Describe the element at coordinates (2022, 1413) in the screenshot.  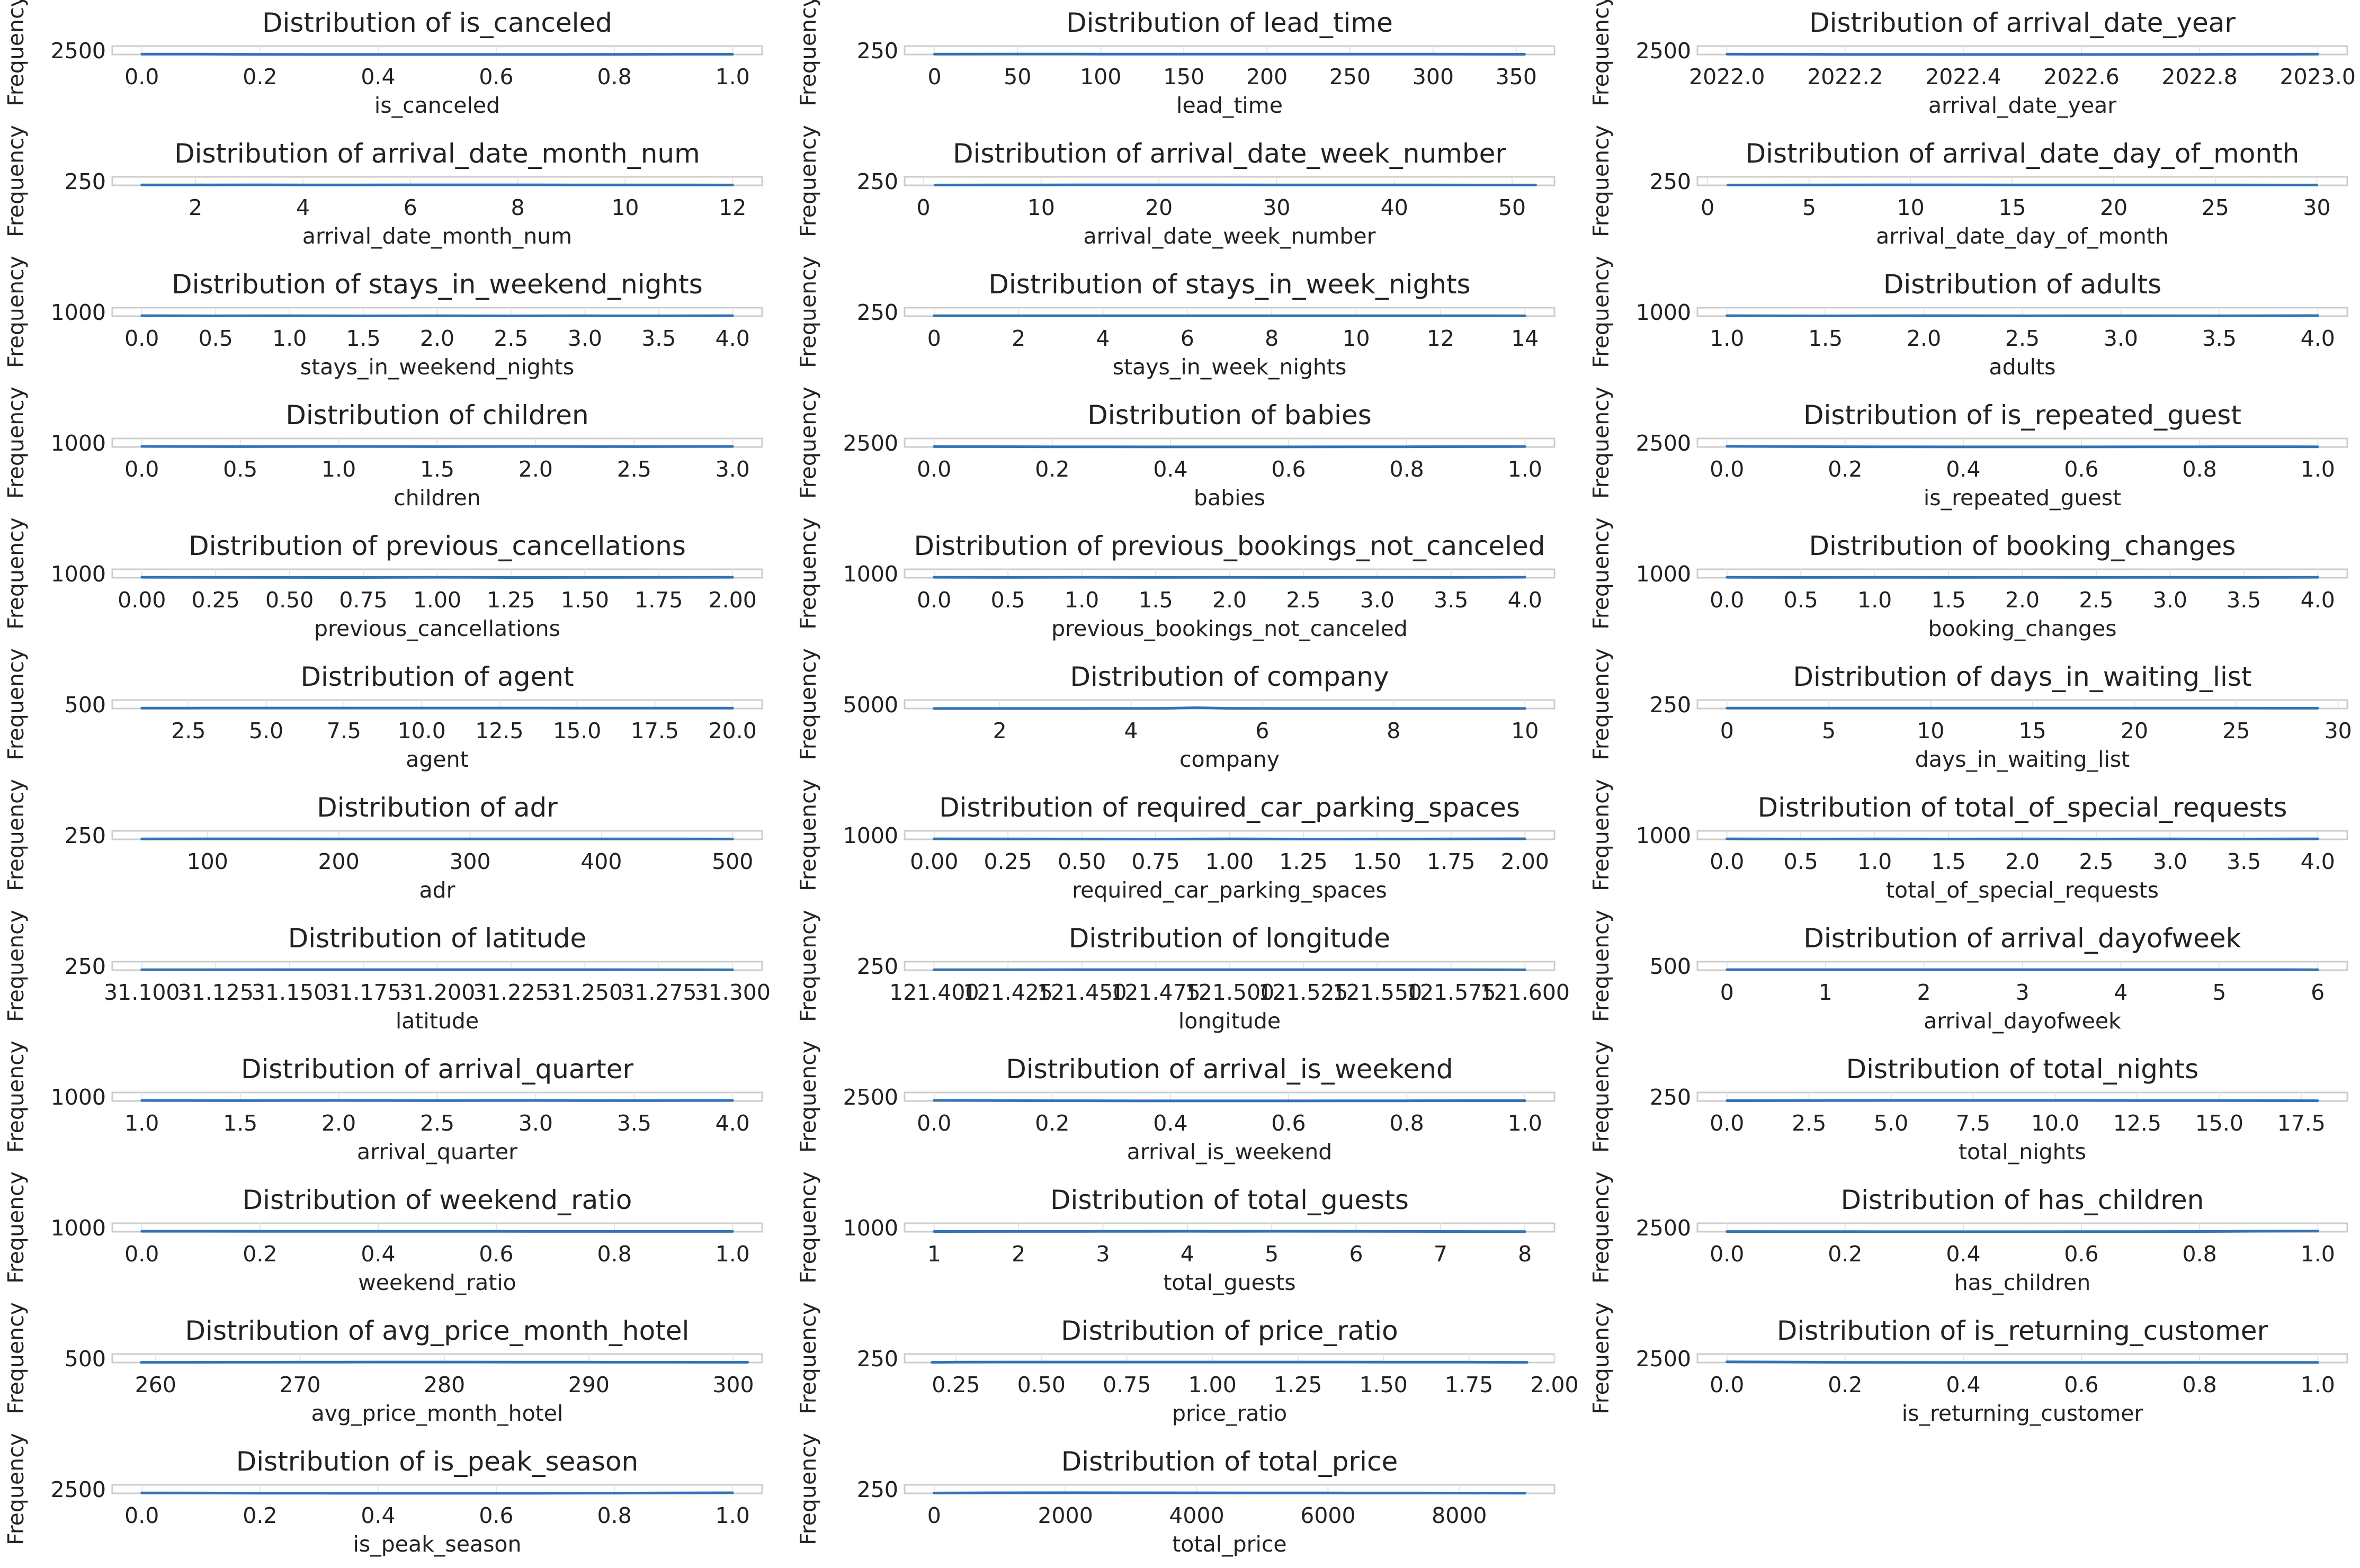
I see `chart-33-xlabel: is_returning_customer` at that location.